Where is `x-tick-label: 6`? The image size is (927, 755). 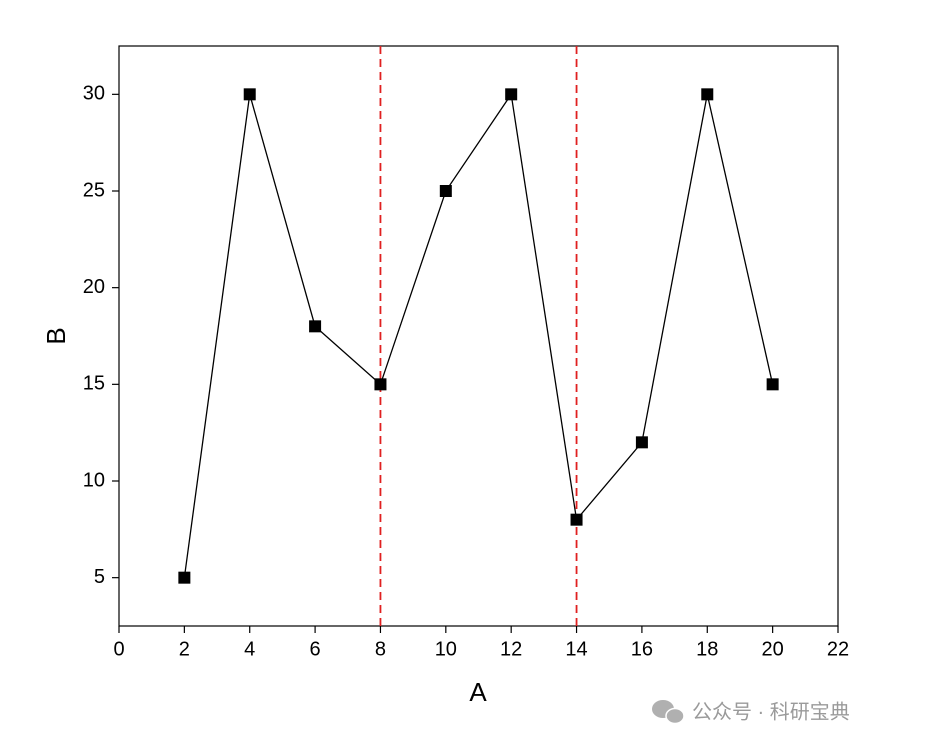 x-tick-label: 6 is located at coordinates (315, 649).